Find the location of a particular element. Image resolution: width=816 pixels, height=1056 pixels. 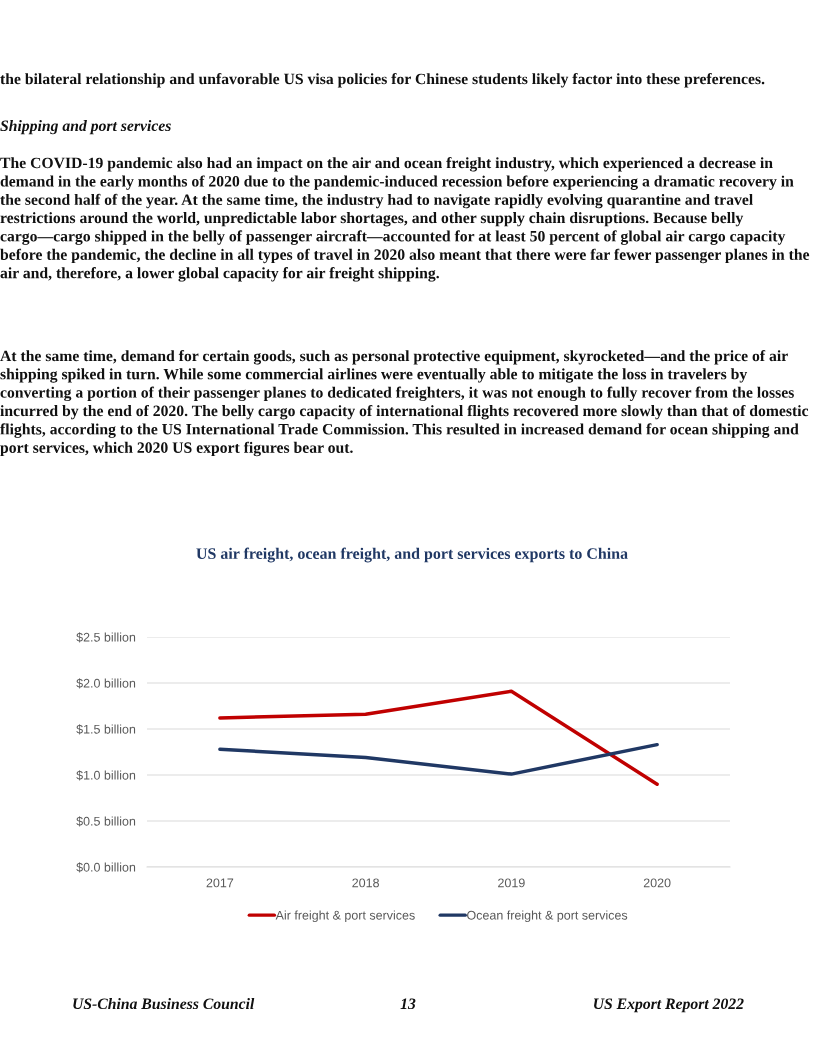

y-tick-label: $2.5 billion is located at coordinates (106, 637).